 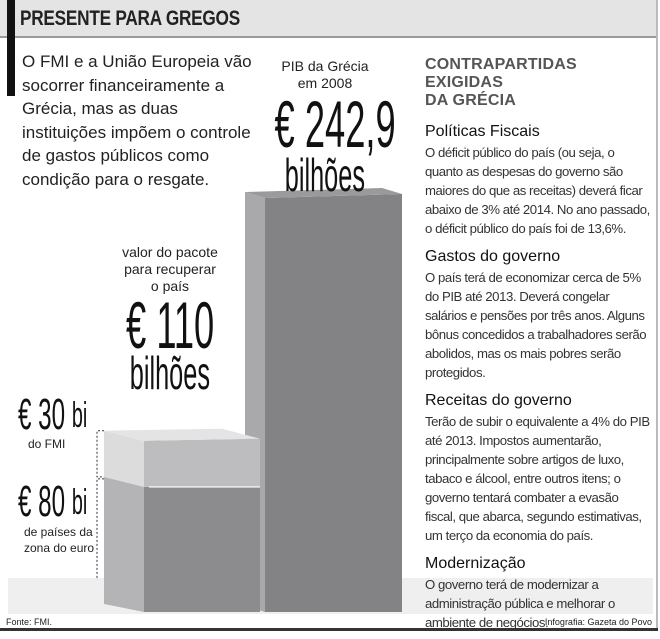 I want to click on page-title: PRESENTE PARA GREGOS, so click(x=130, y=18).